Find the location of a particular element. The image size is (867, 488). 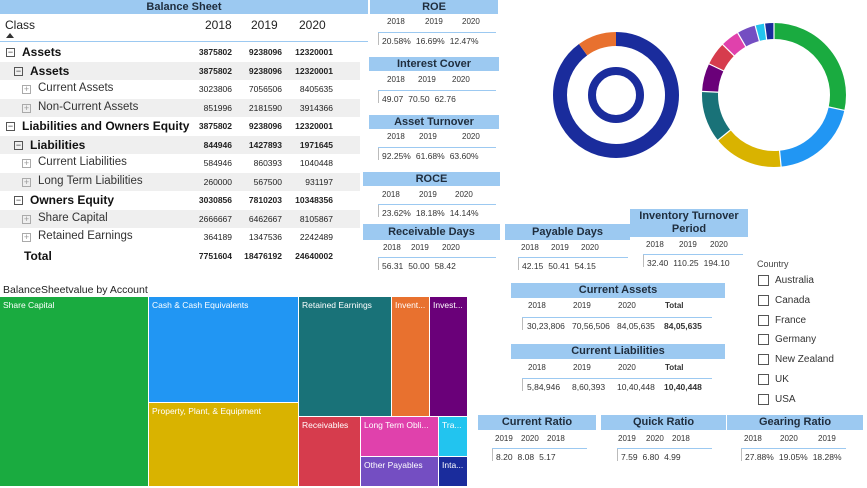

collapse-icon-liabilities-and-owners-equity: − is located at coordinates (10, 126).